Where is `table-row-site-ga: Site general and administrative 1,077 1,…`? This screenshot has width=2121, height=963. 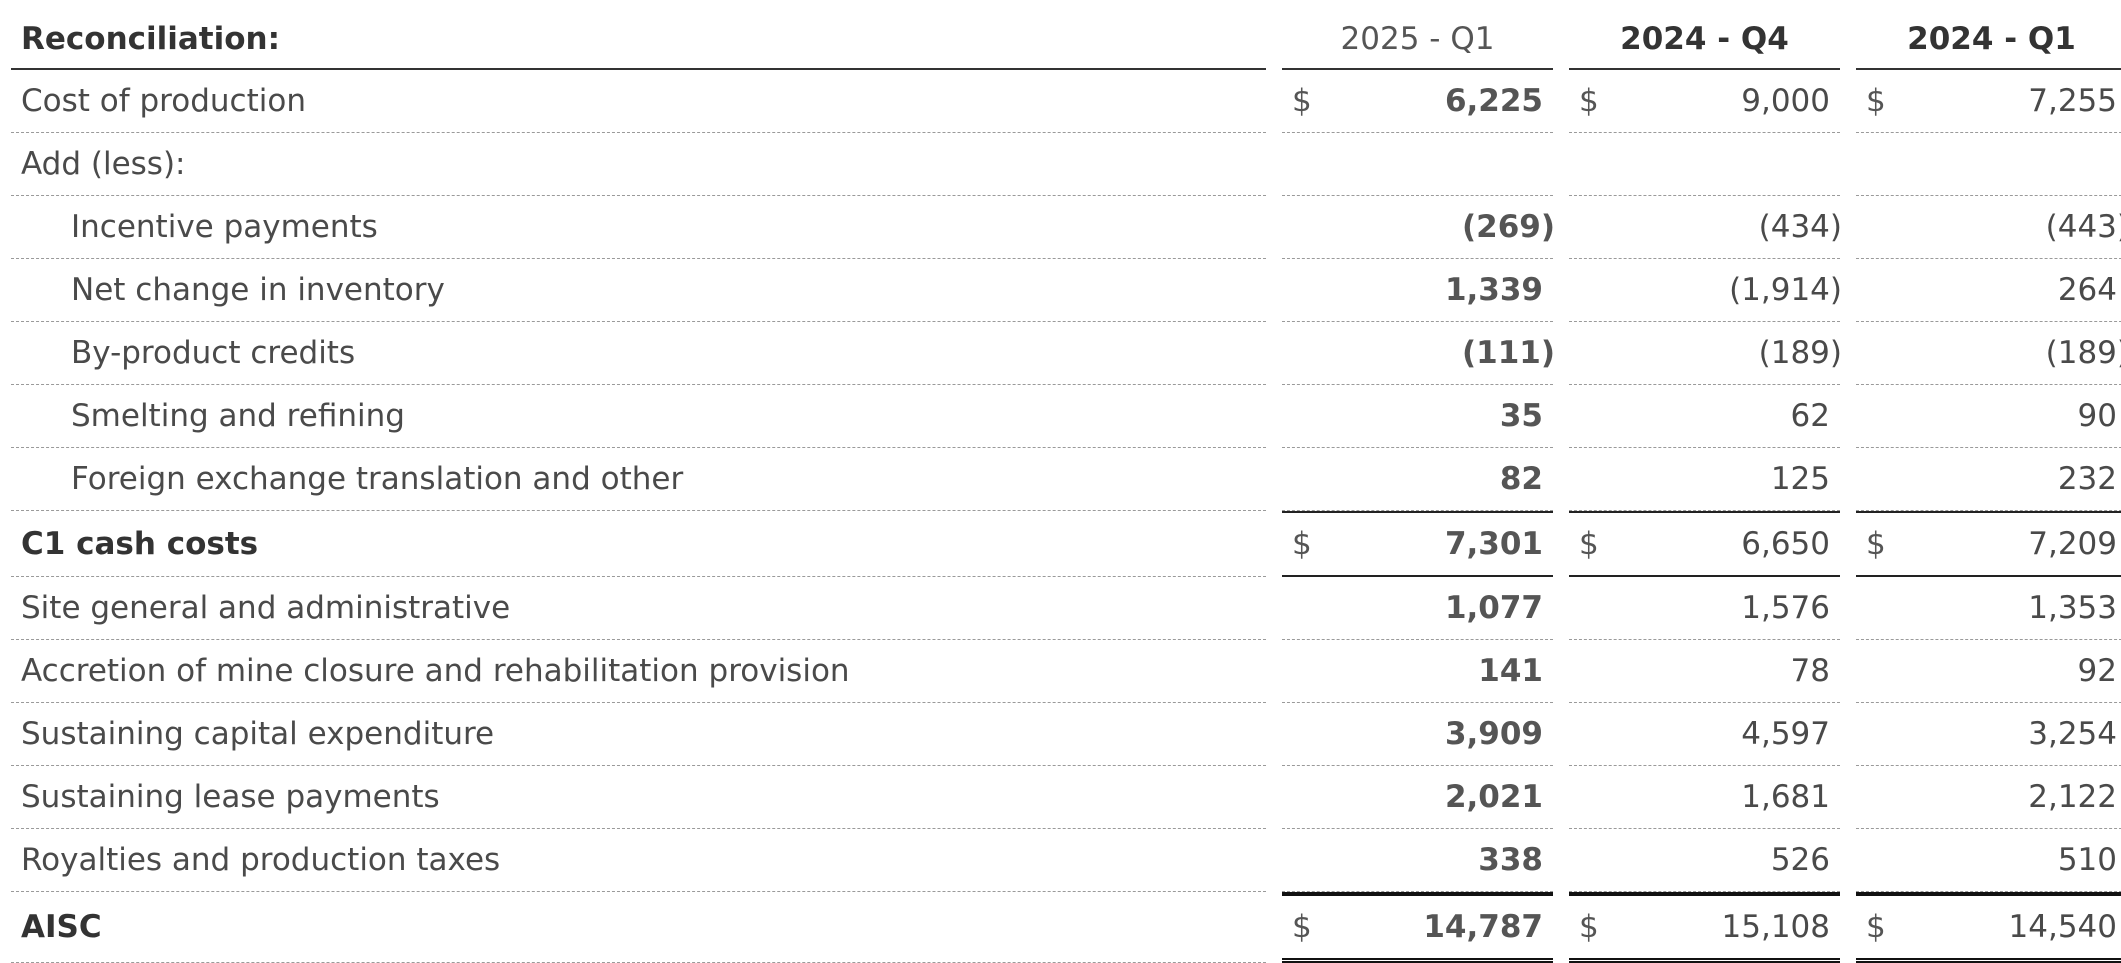
table-row-site-ga: Site general and administrative 1,077 1,… is located at coordinates (1066, 608).